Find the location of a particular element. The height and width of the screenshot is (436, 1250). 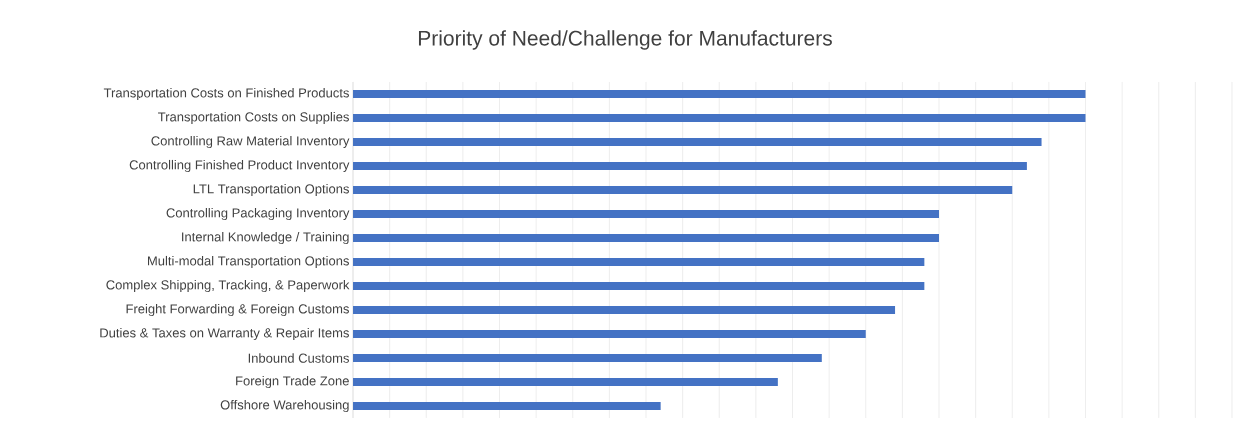

y-tick-label: Complex Shipping, Tracking, & Paperwork is located at coordinates (228, 286).